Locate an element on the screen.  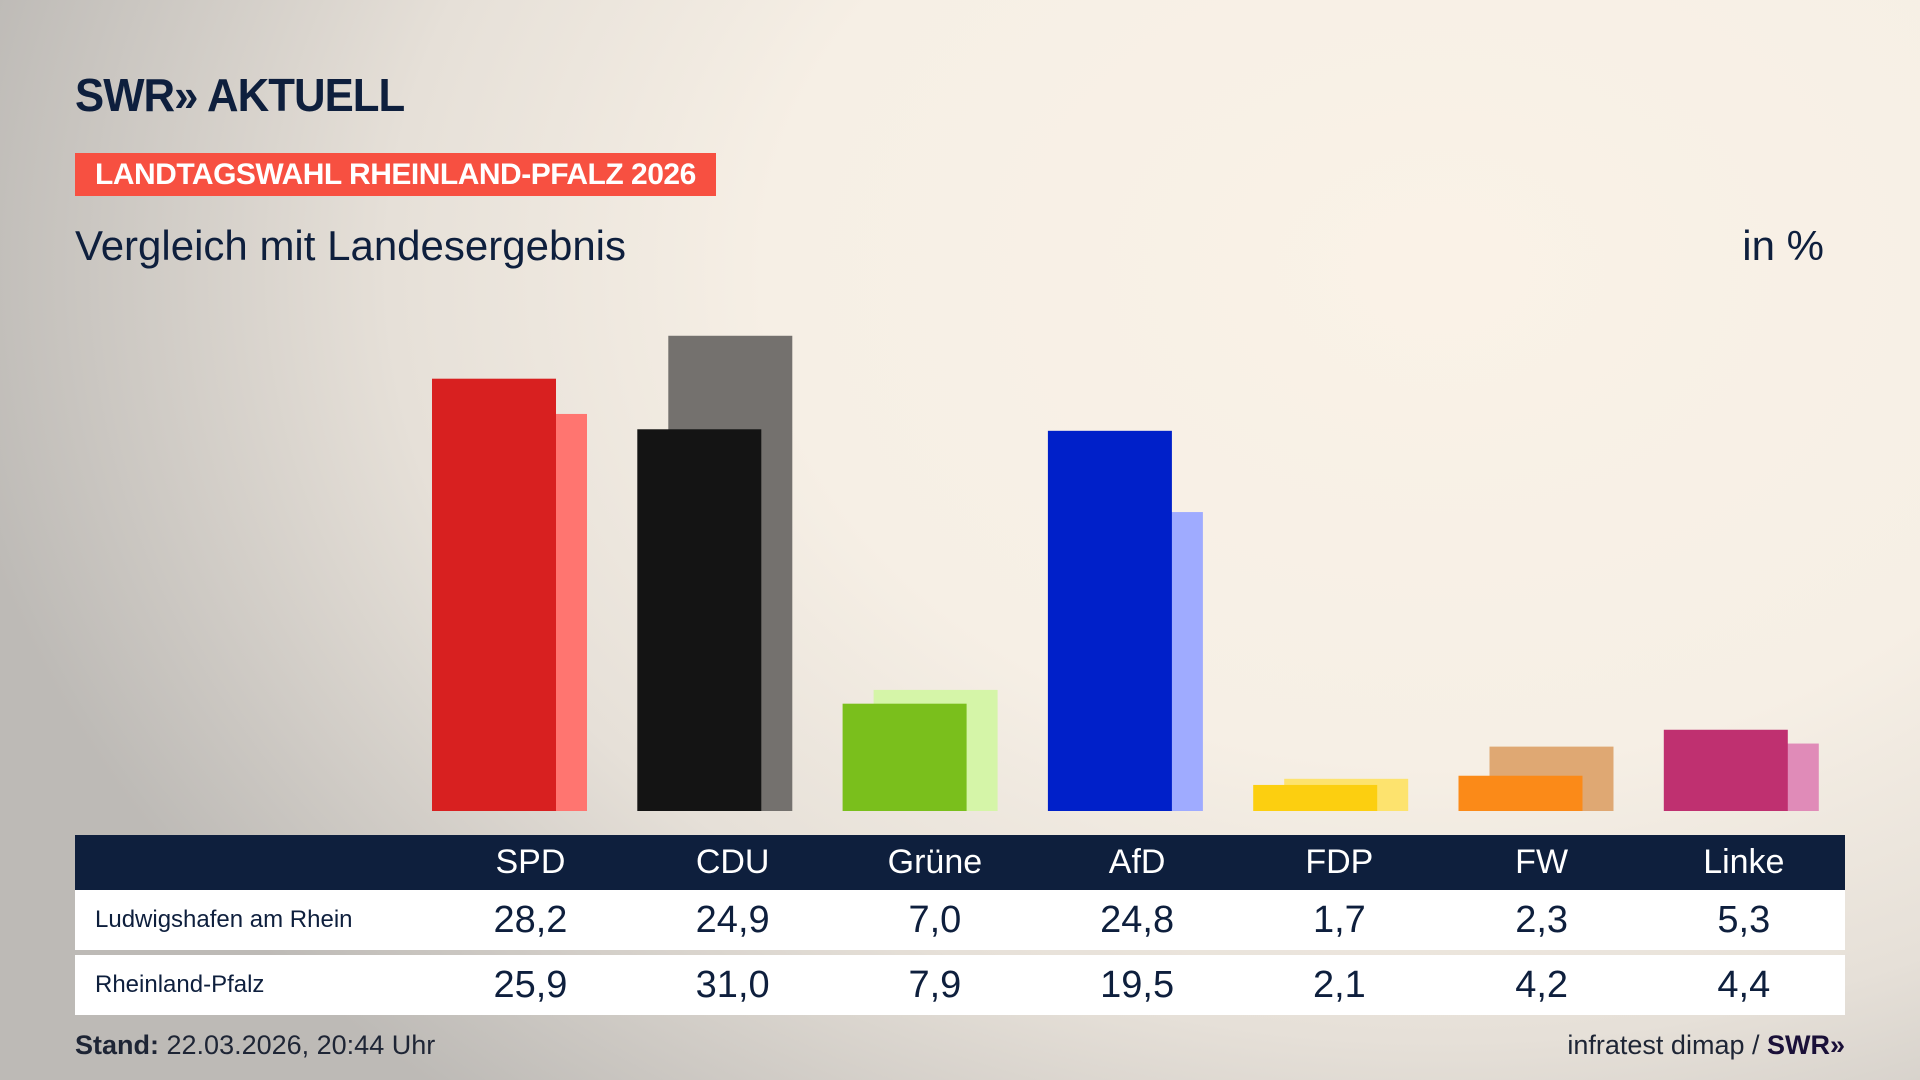
value-cell: 4,4 is located at coordinates (1744, 984).